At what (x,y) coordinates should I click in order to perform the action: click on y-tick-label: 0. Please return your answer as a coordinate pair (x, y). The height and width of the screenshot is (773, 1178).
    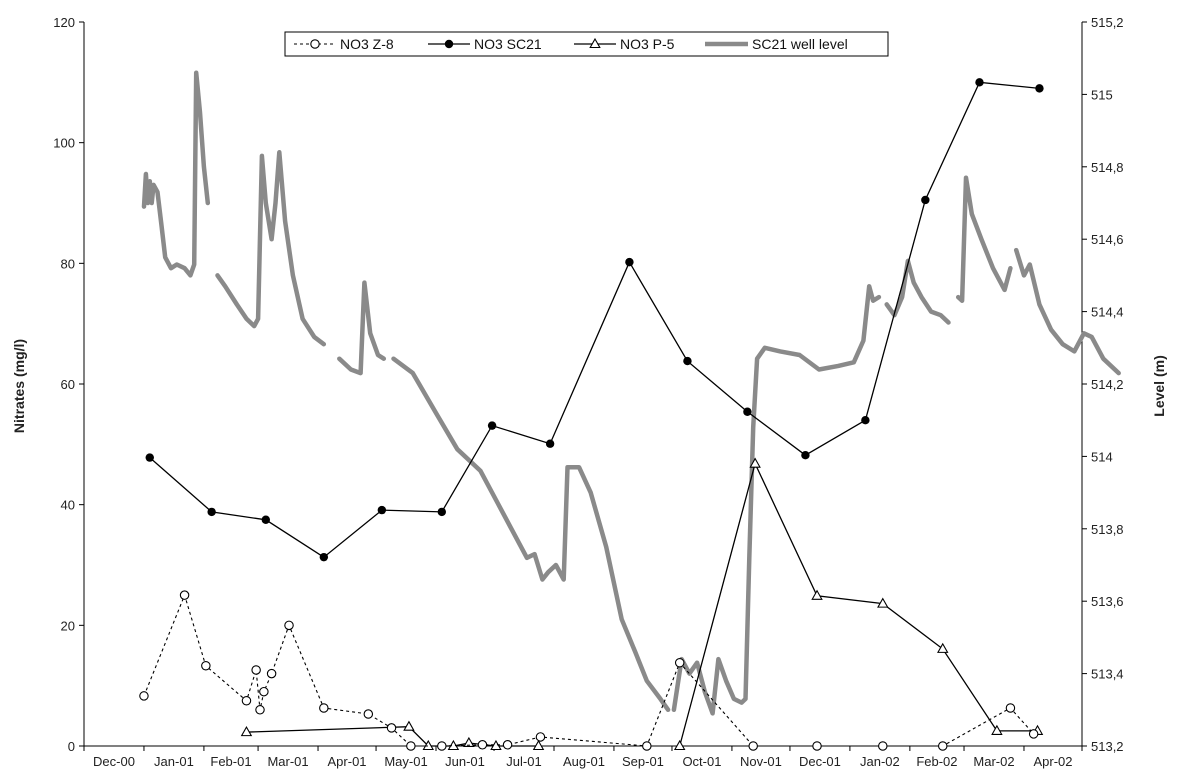
    Looking at the image, I should click on (71, 746).